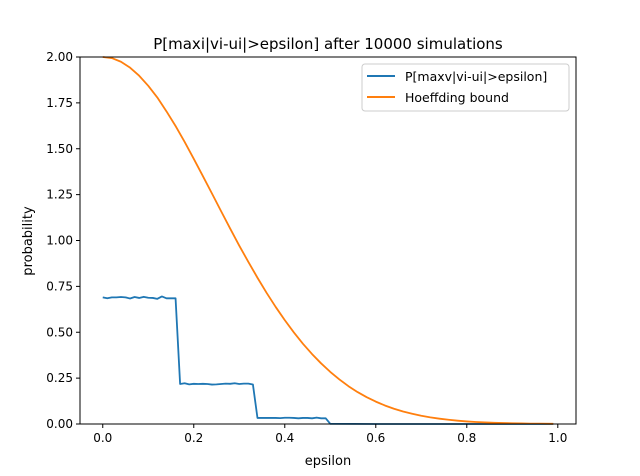  I want to click on x-tick-label: 0.6, so click(375, 438).